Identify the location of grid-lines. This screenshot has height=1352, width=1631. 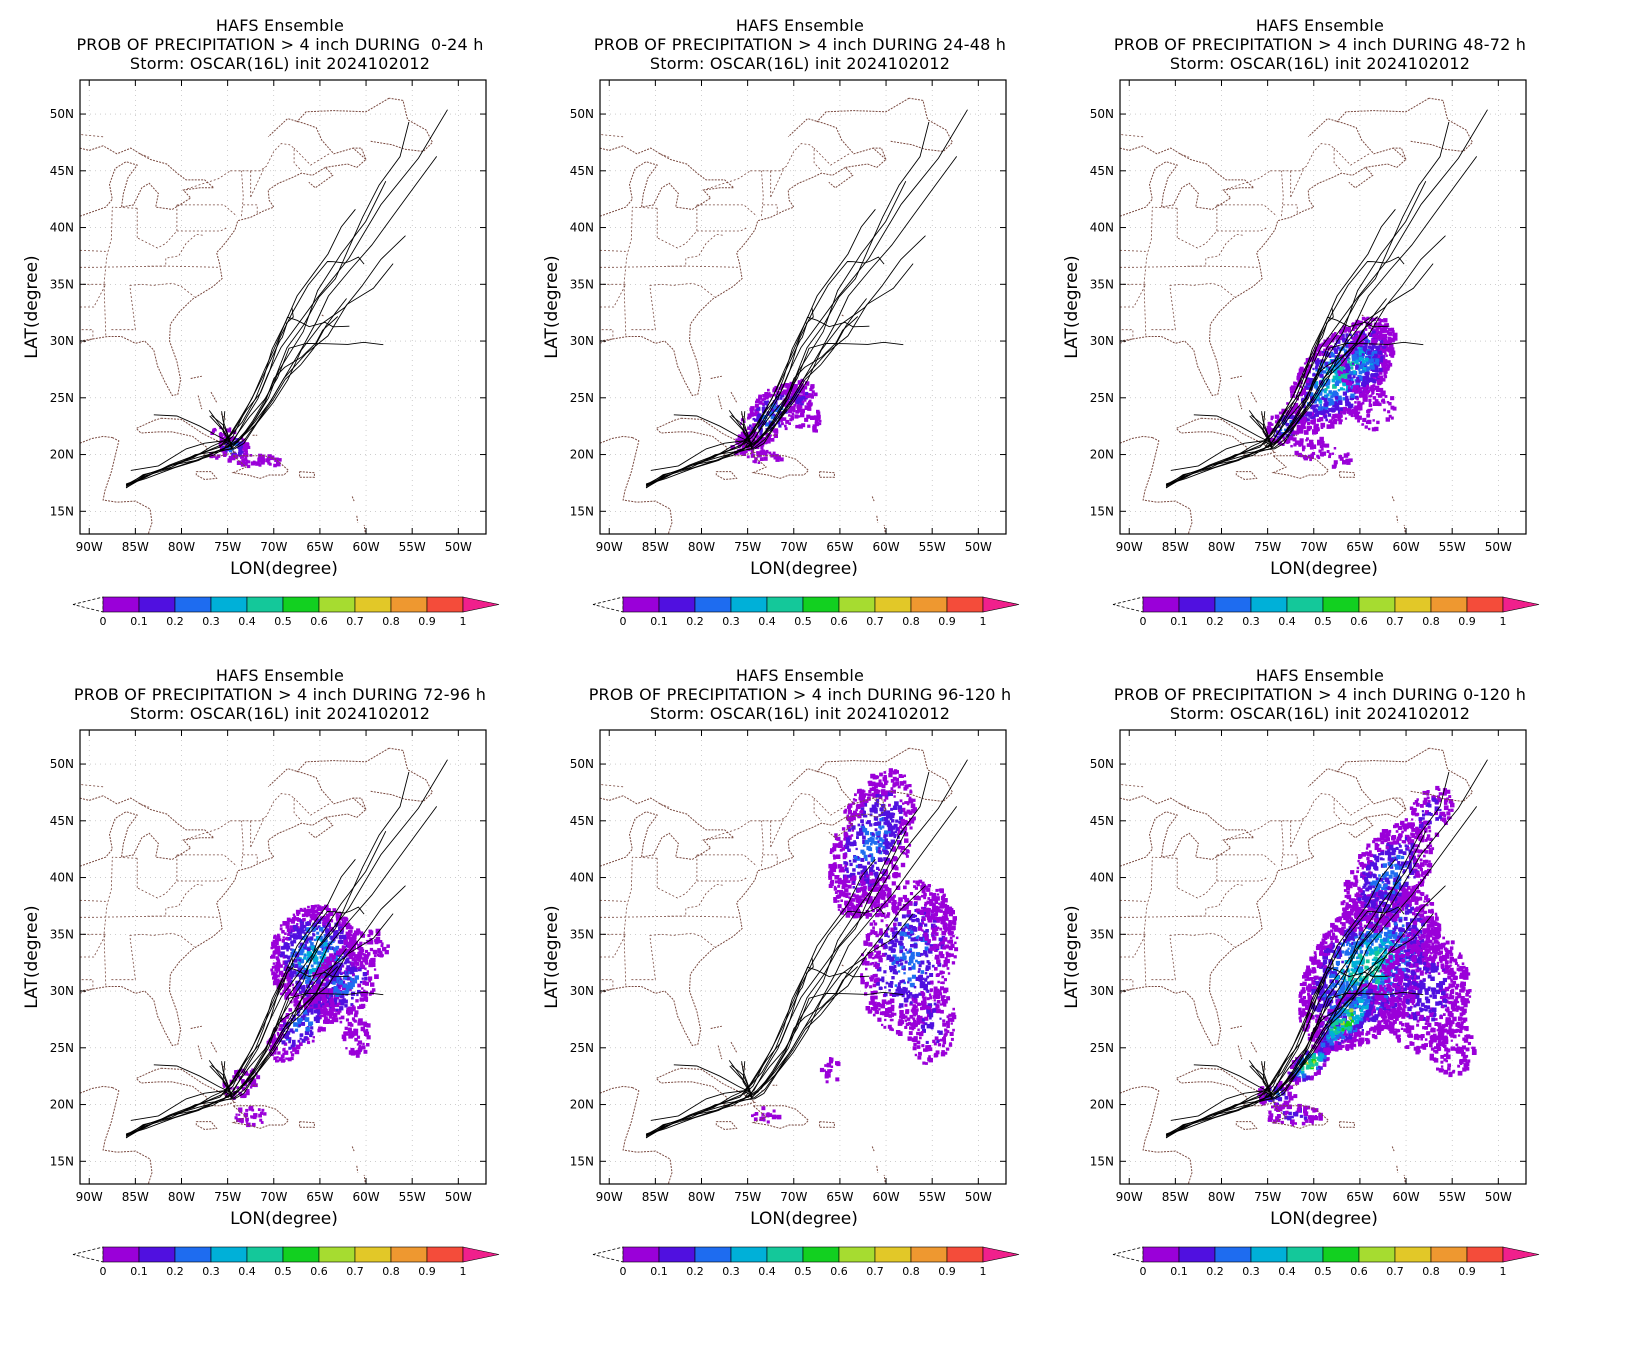
(283, 307).